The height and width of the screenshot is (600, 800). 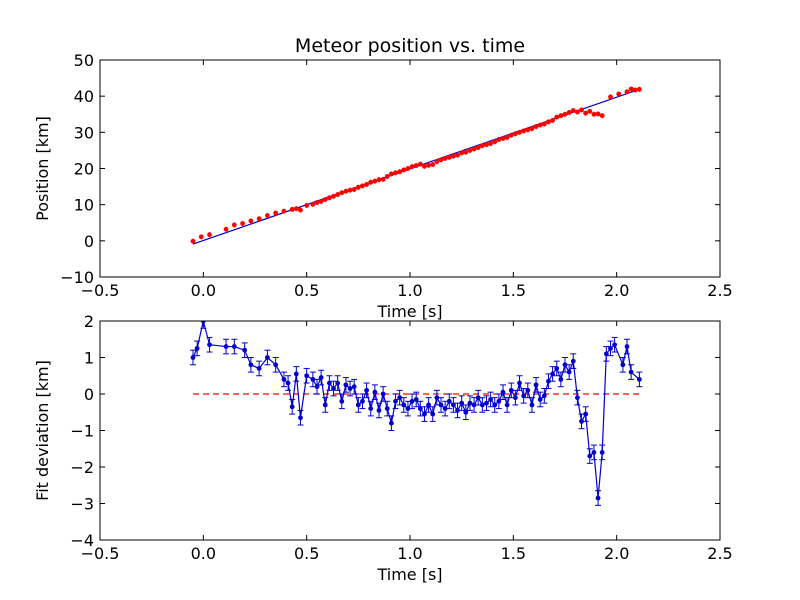 What do you see at coordinates (42, 430) in the screenshot?
I see `y-axis-label: Fit deviation [km]` at bounding box center [42, 430].